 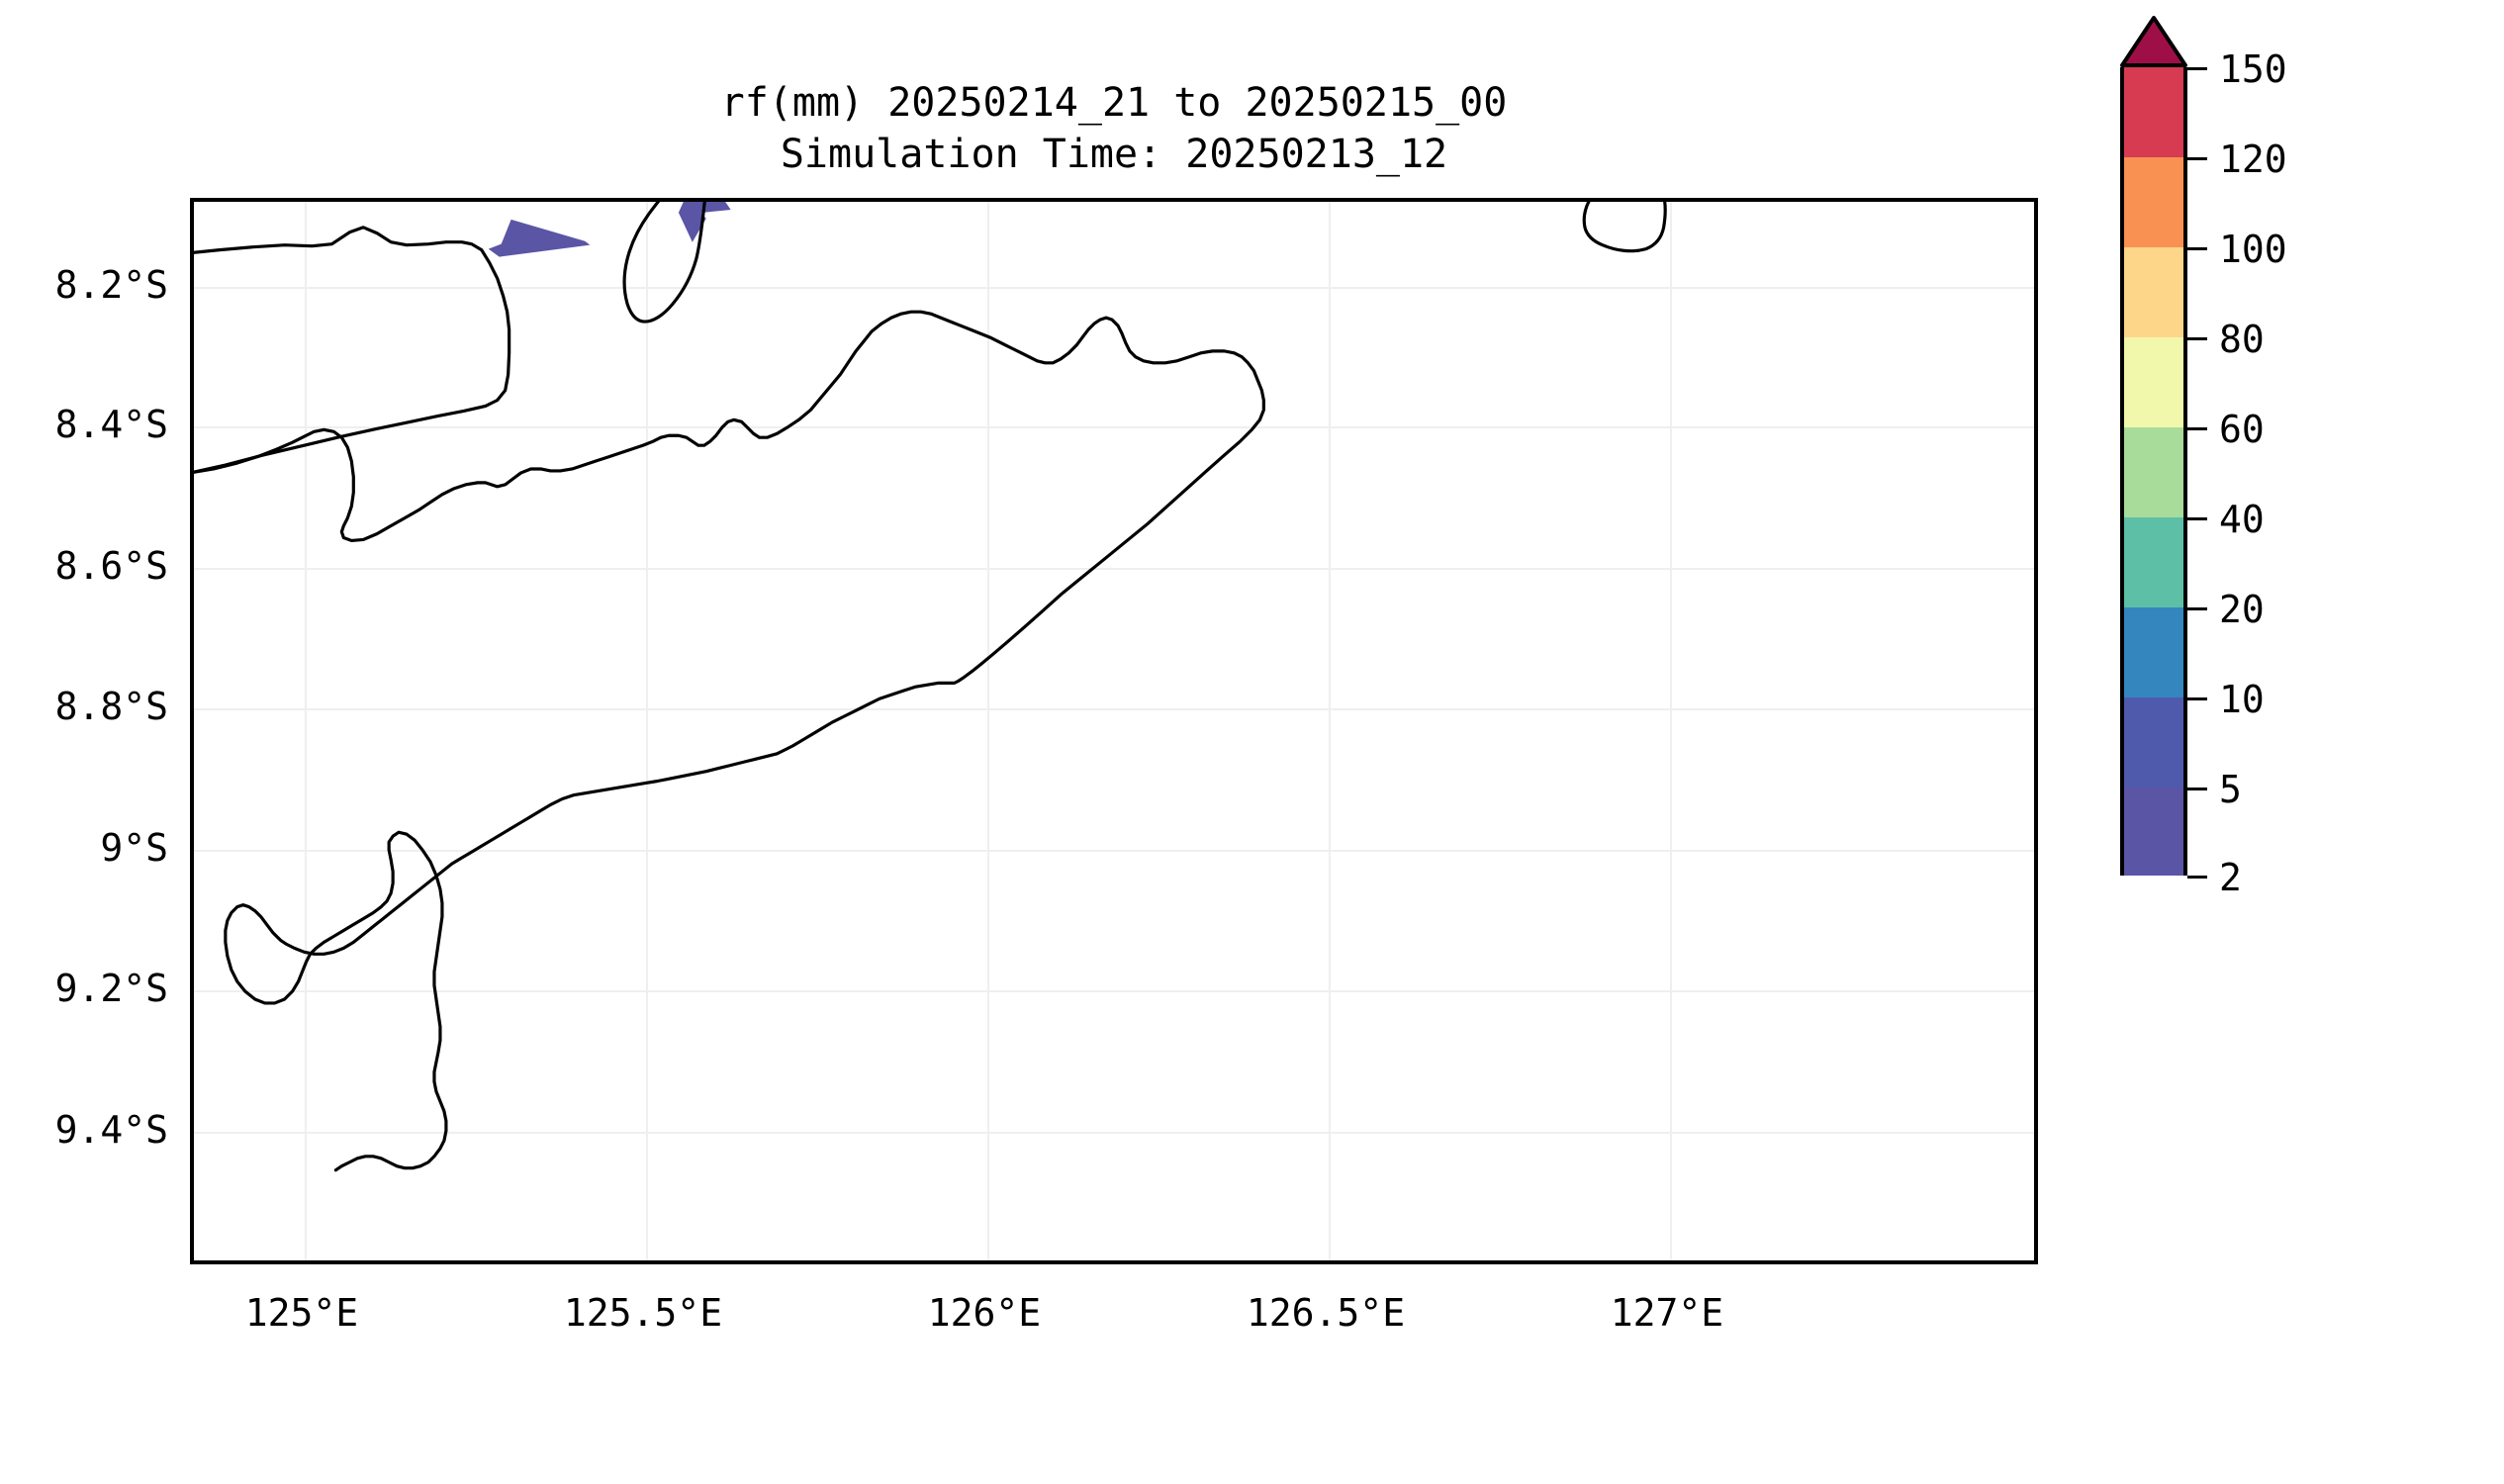 I want to click on colorbar-label-60: 60, so click(x=2242, y=429).